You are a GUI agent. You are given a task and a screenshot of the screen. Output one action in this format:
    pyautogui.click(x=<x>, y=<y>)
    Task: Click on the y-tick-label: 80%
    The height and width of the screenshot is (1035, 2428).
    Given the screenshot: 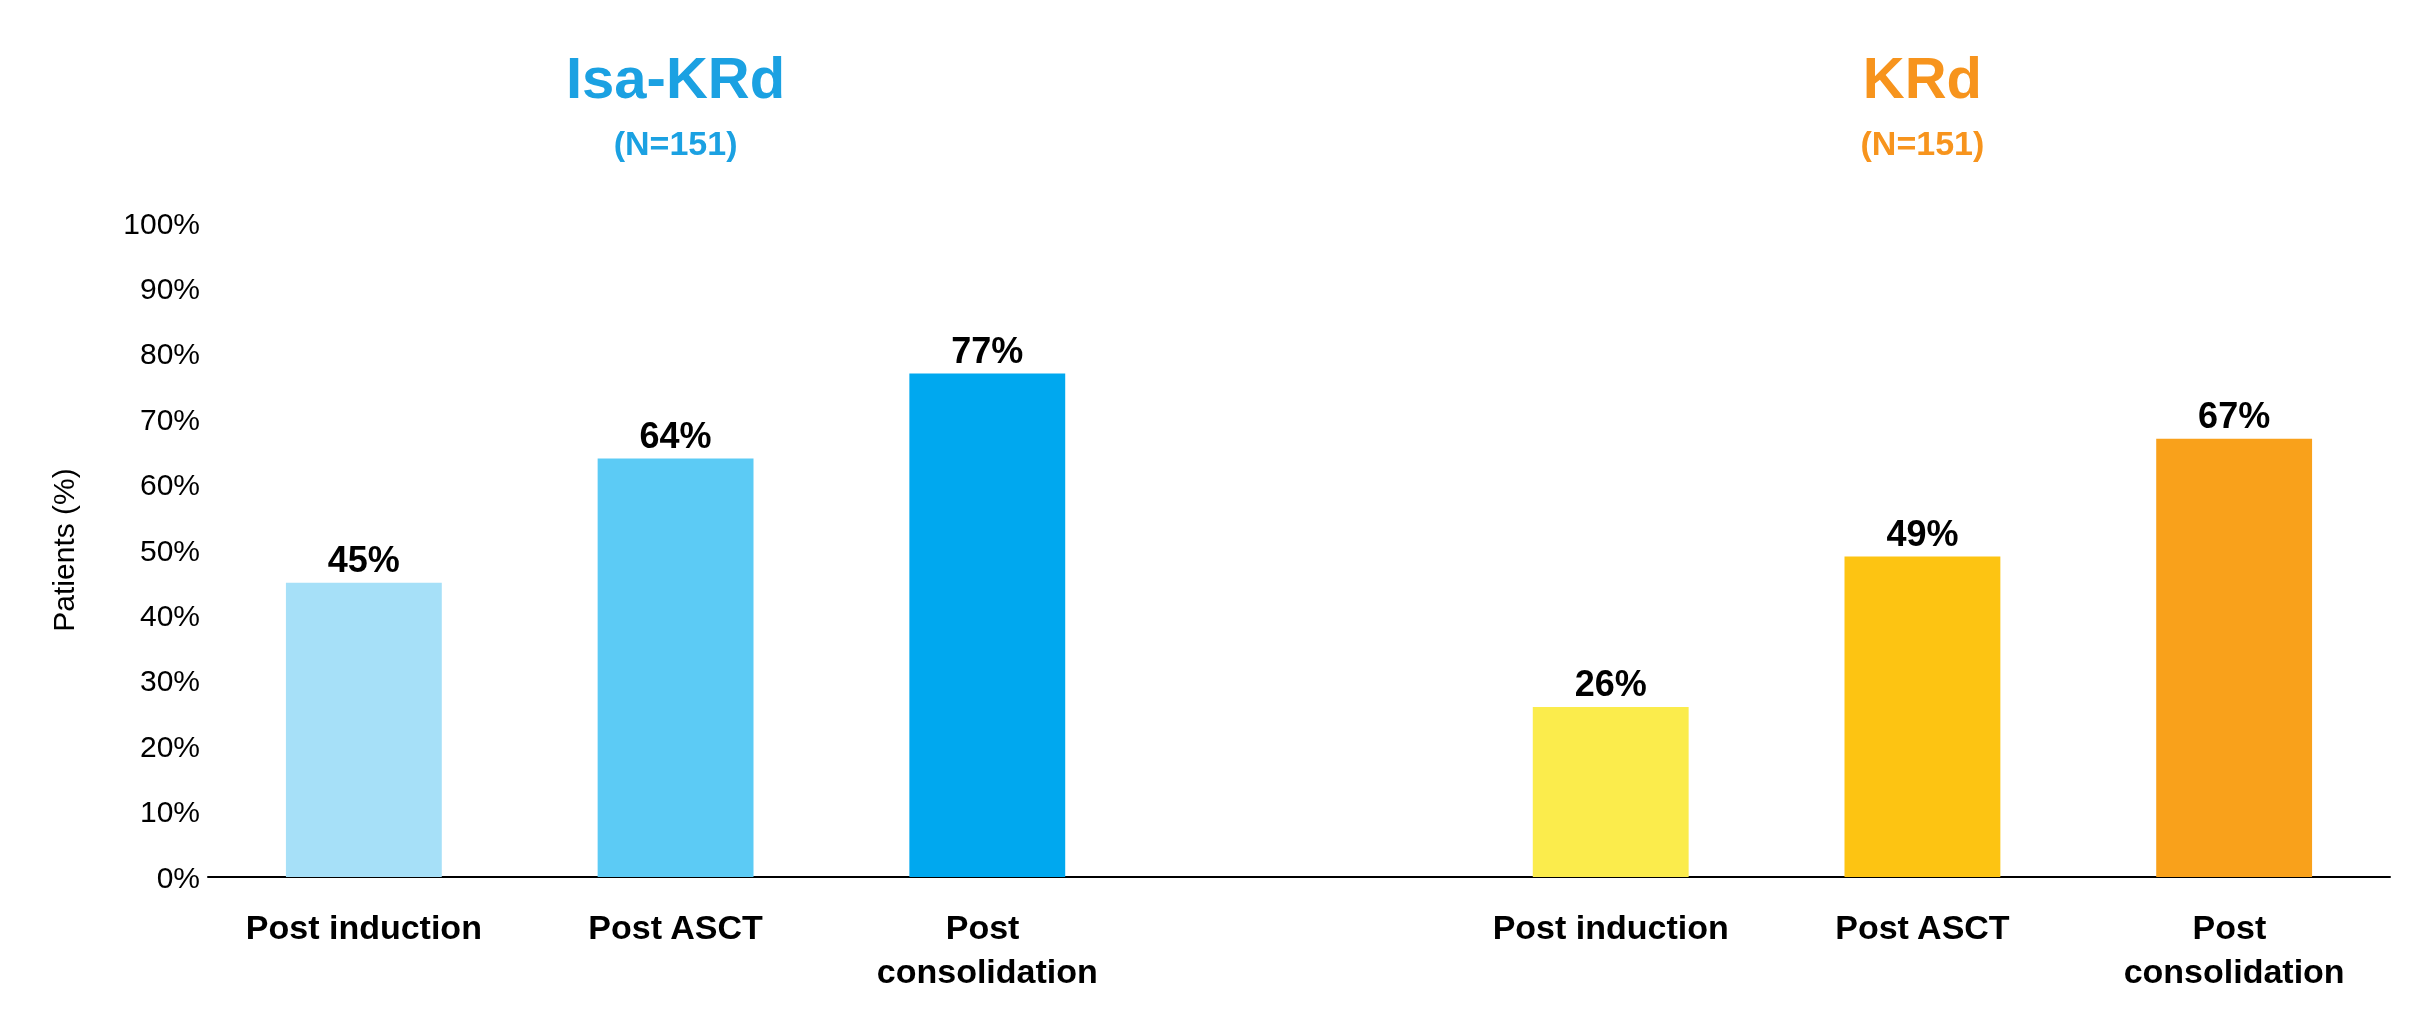 What is the action you would take?
    pyautogui.click(x=169, y=354)
    